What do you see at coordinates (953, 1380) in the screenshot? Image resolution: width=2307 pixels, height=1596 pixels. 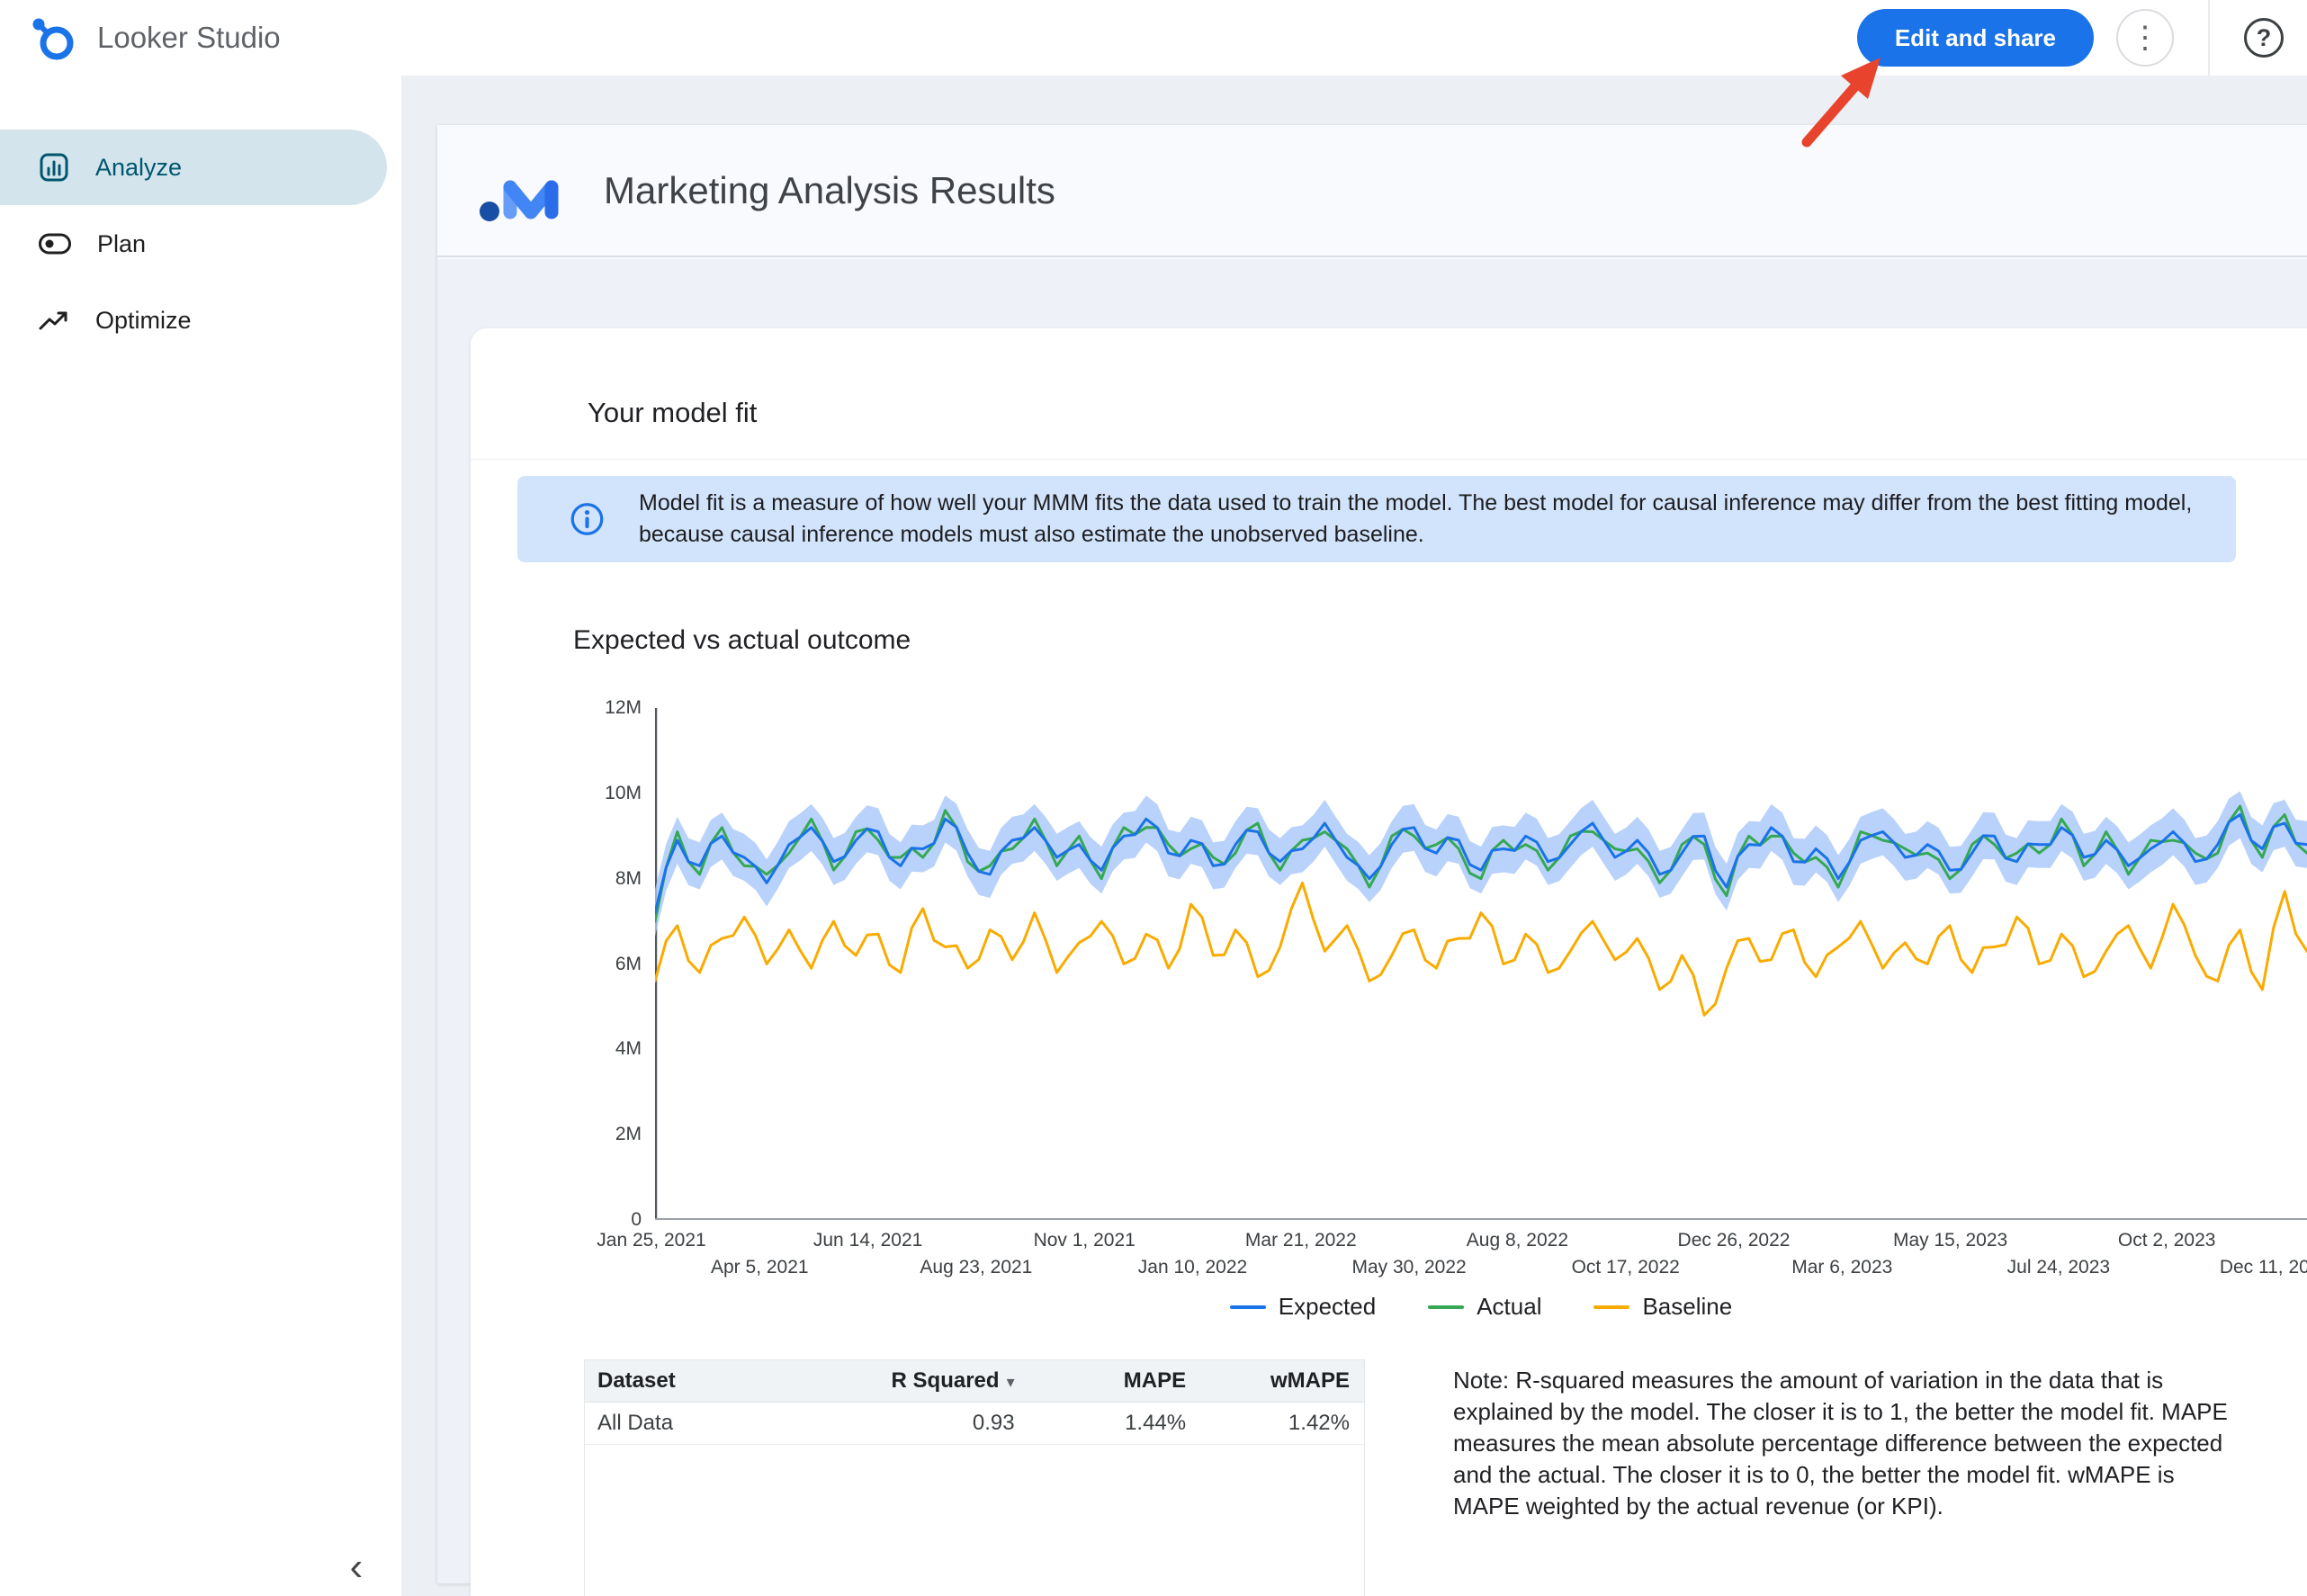 I see `column-header-r-squared: R Squared ▾` at bounding box center [953, 1380].